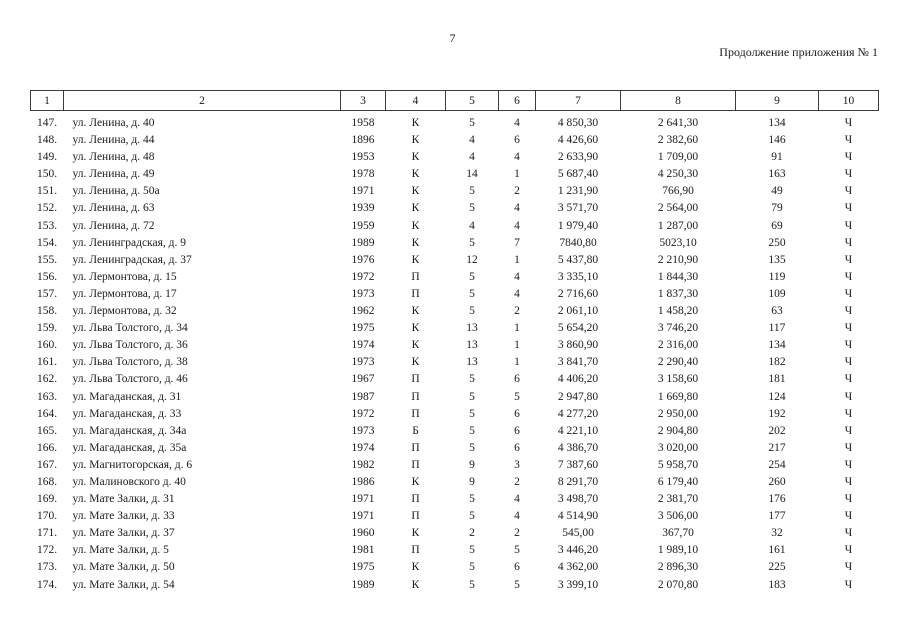 The height and width of the screenshot is (640, 905). I want to click on total-area-cell: 2 633,90, so click(578, 157).